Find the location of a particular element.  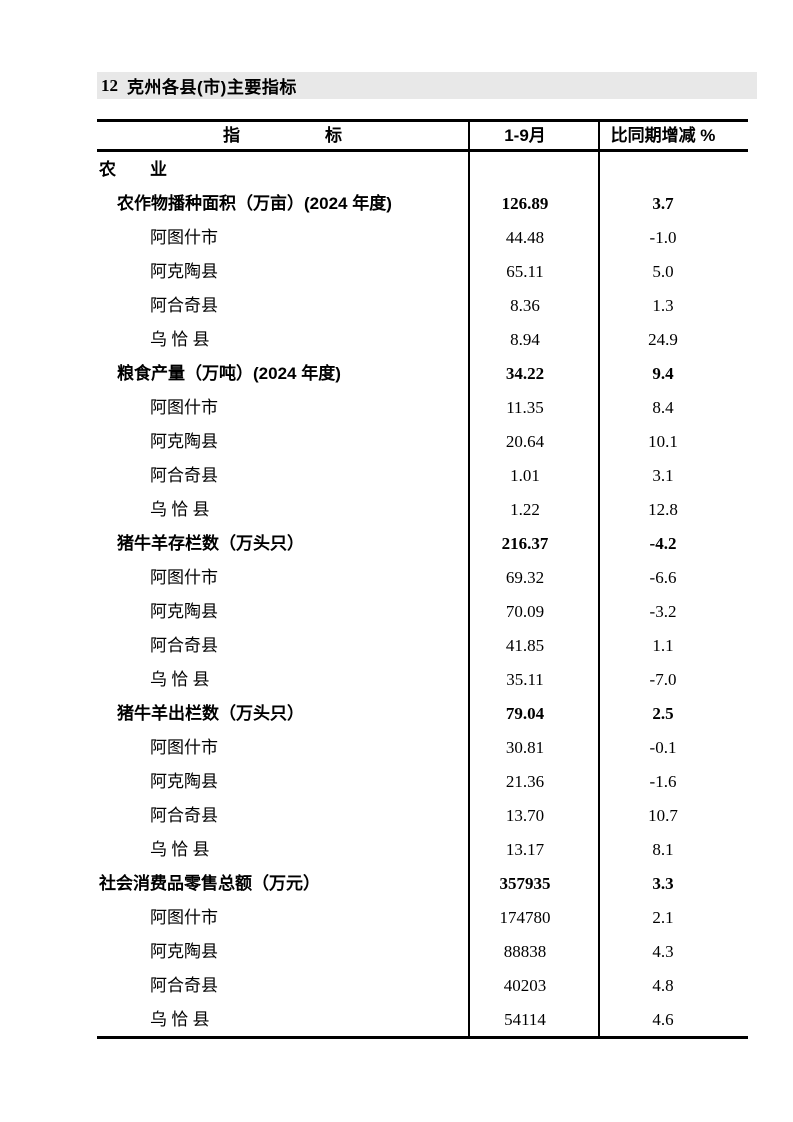

cell-period: 1.22 is located at coordinates (533, 509).